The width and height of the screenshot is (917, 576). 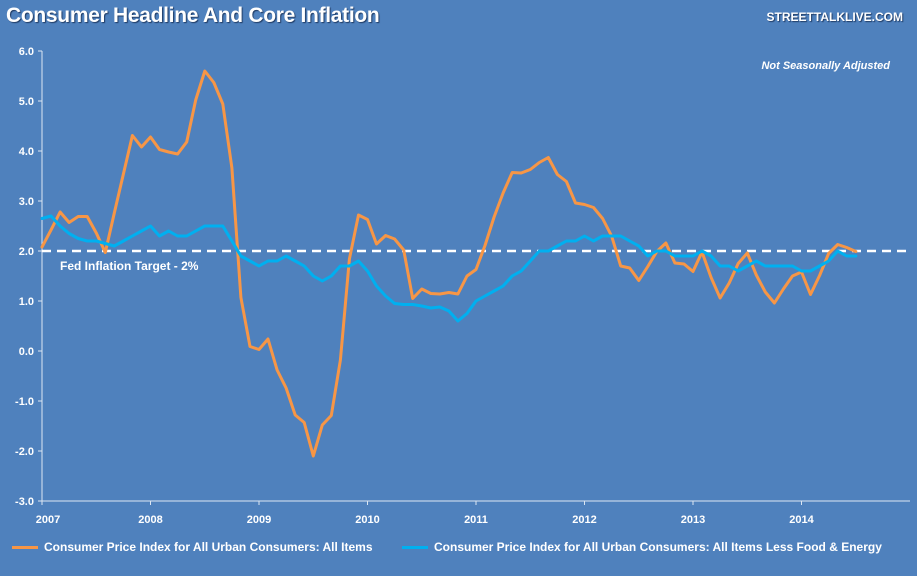 I want to click on y-tick-label: 0.0, so click(x=26, y=352).